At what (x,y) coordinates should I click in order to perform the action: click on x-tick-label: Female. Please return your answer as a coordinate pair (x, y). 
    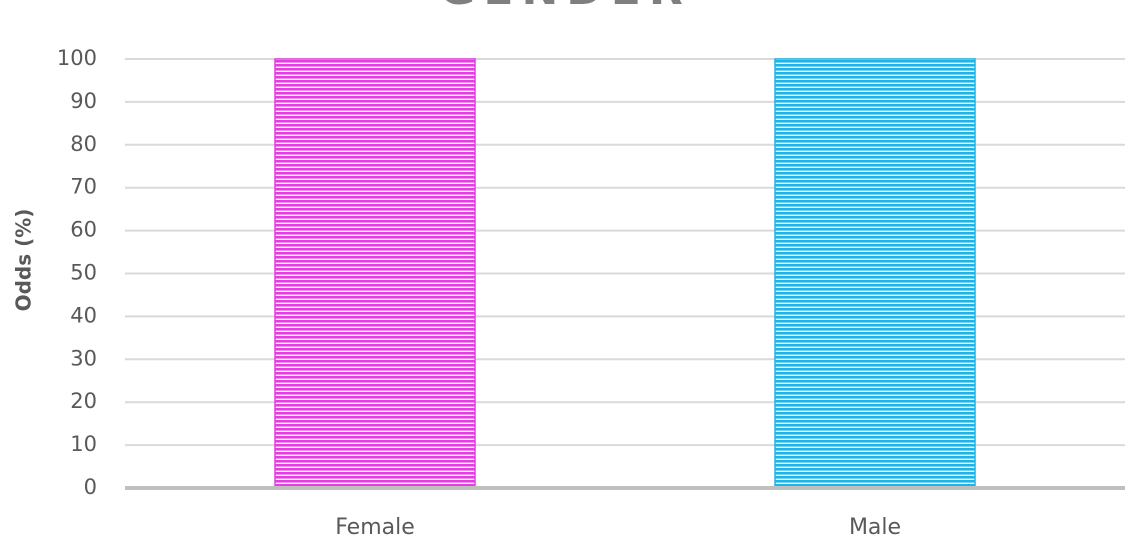
    Looking at the image, I should click on (375, 527).